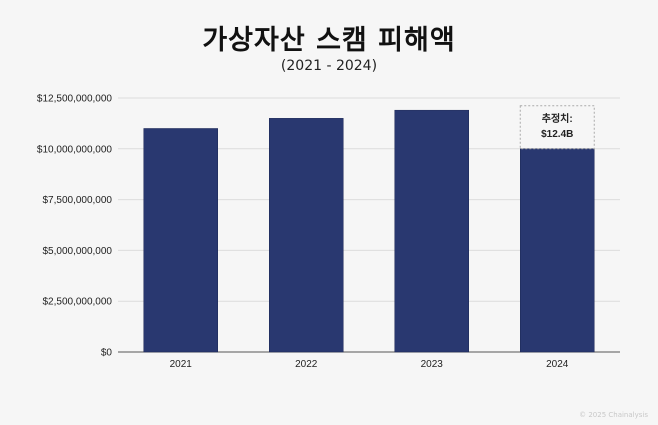 This screenshot has width=658, height=425. What do you see at coordinates (613, 415) in the screenshot?
I see `watermark: © 2025 Chainalysis` at bounding box center [613, 415].